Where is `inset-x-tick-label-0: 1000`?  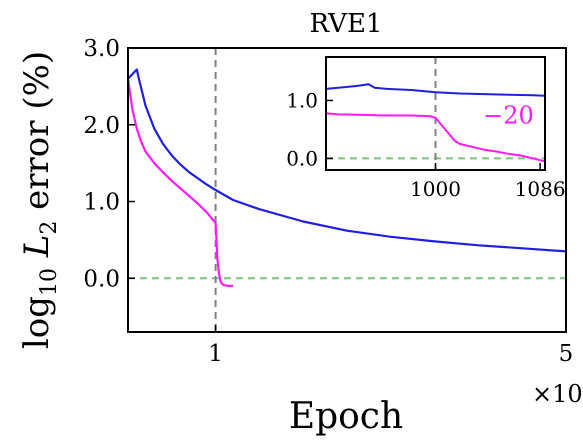
inset-x-tick-label-0: 1000 is located at coordinates (435, 189).